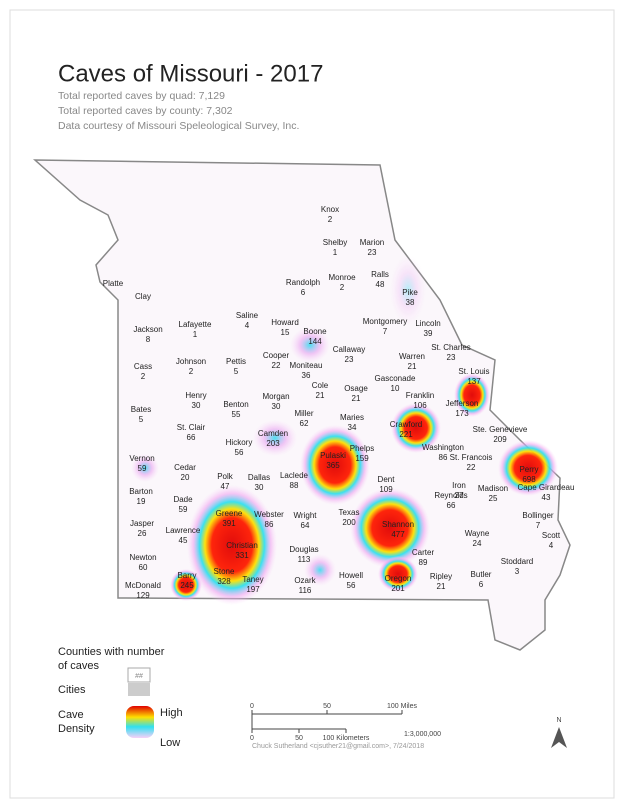 The image size is (624, 808). Describe the element at coordinates (76, 729) in the screenshot. I see `legend-text: Density` at that location.